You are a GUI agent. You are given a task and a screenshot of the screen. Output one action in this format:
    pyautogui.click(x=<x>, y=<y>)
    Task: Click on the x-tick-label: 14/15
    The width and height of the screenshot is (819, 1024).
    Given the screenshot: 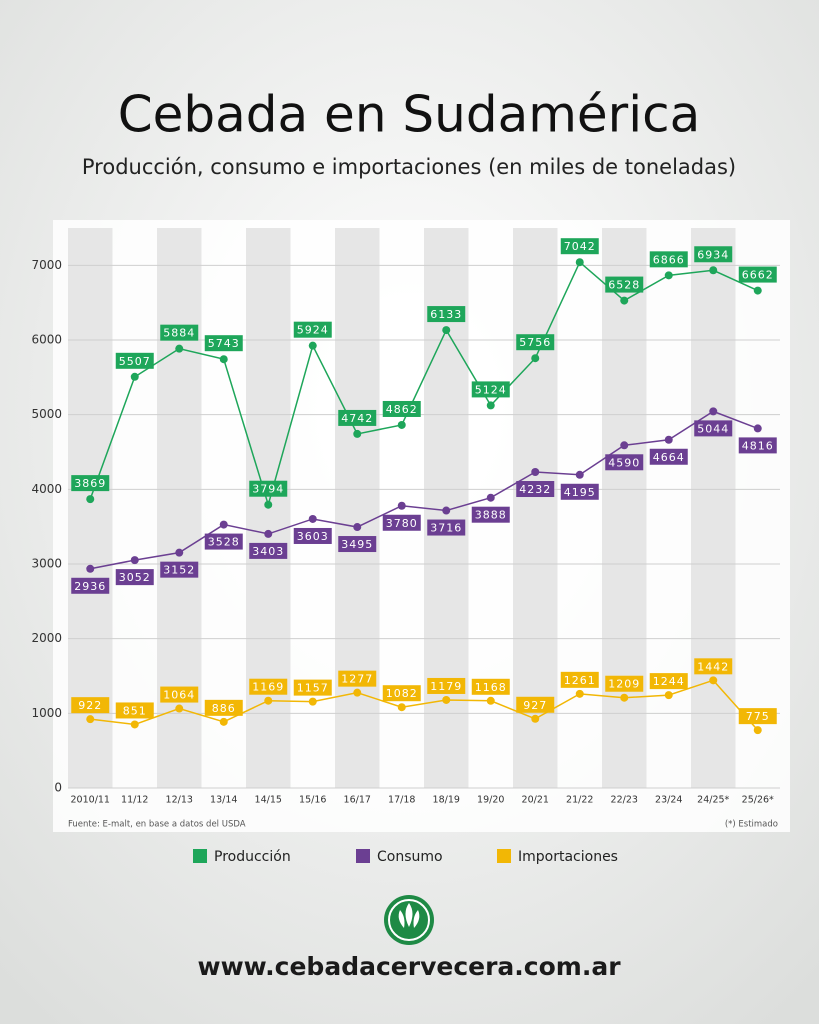 What is the action you would take?
    pyautogui.click(x=268, y=800)
    